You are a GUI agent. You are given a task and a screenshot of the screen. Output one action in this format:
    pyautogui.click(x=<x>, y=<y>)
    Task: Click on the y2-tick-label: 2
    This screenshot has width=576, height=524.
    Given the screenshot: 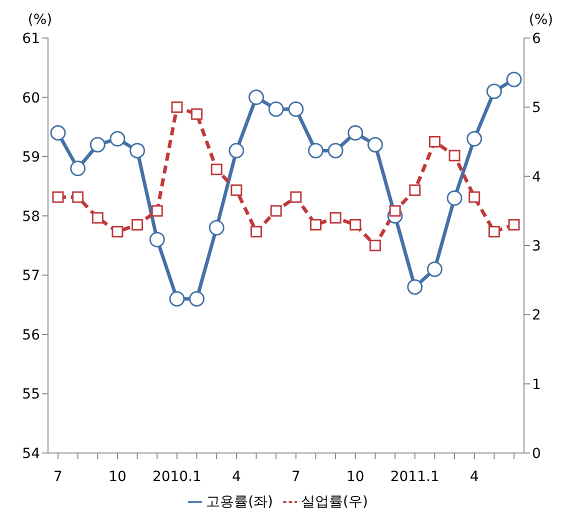 What is the action you would take?
    pyautogui.click(x=536, y=316)
    